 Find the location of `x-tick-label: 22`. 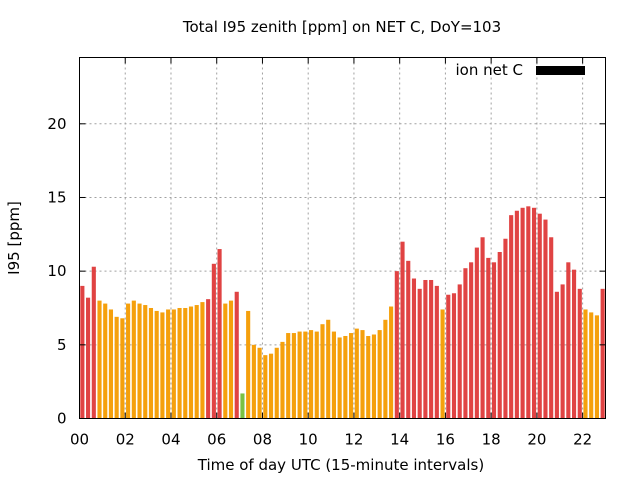

x-tick-label: 22 is located at coordinates (582, 440).